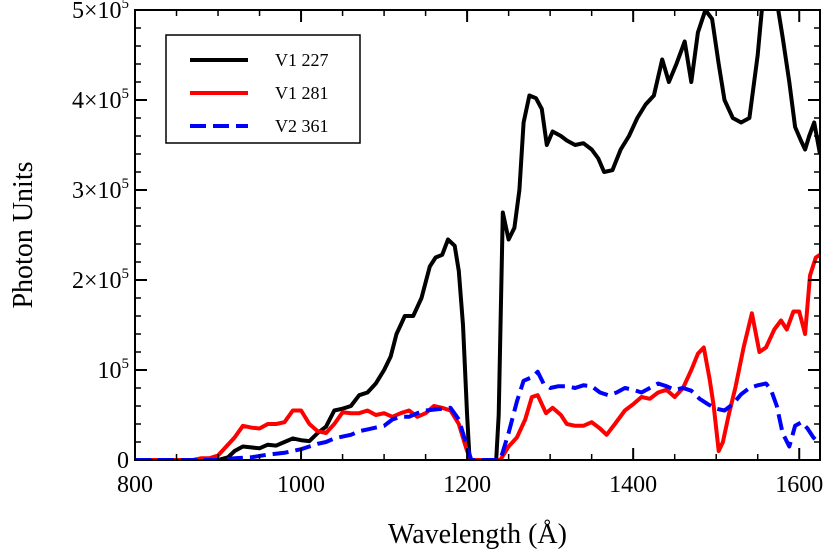  What do you see at coordinates (467, 485) in the screenshot?
I see `x-tick-label: 1200` at bounding box center [467, 485].